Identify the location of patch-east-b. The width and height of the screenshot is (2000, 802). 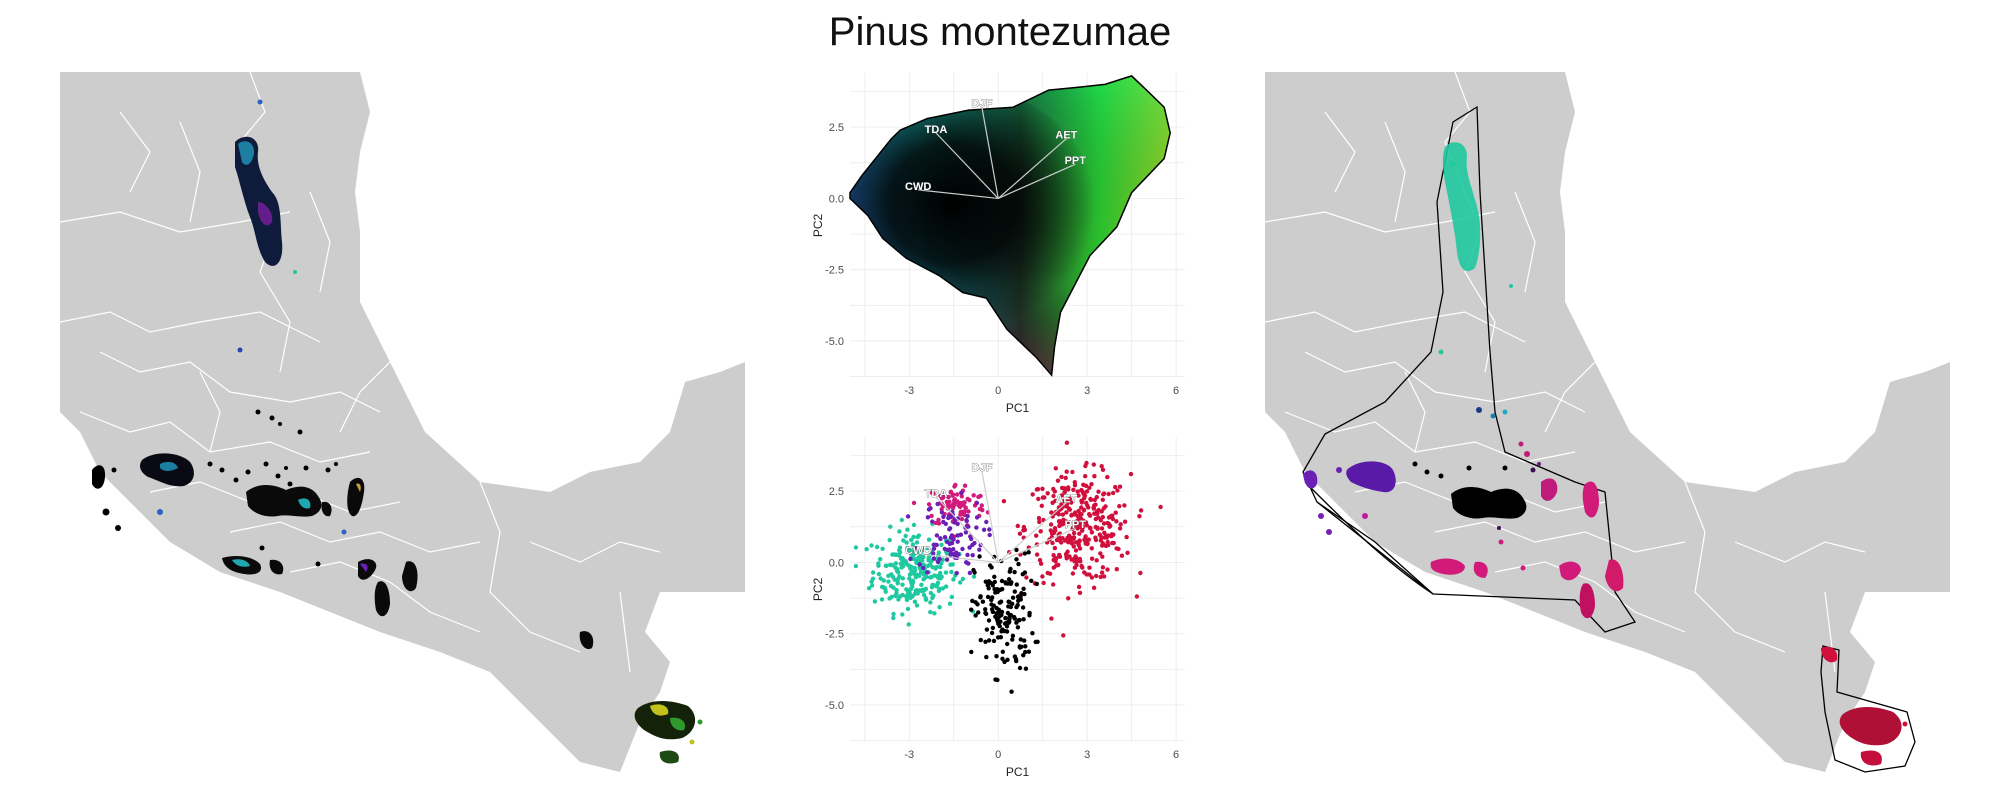
(326, 509).